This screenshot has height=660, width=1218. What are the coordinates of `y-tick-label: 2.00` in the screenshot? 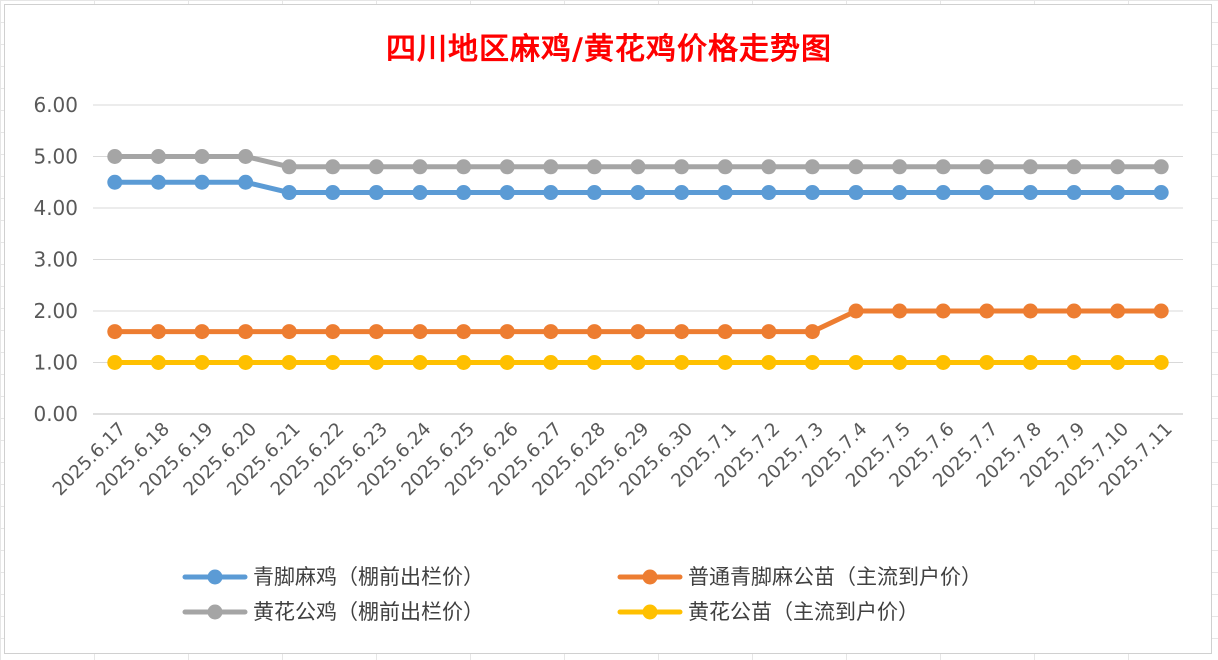 It's located at (55, 311).